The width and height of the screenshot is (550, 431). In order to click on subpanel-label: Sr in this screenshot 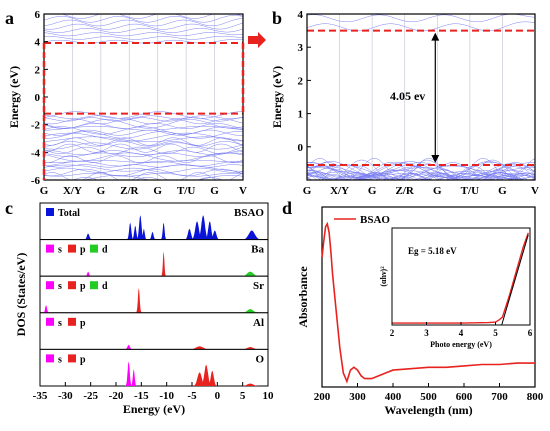, I will do `click(258, 286)`.